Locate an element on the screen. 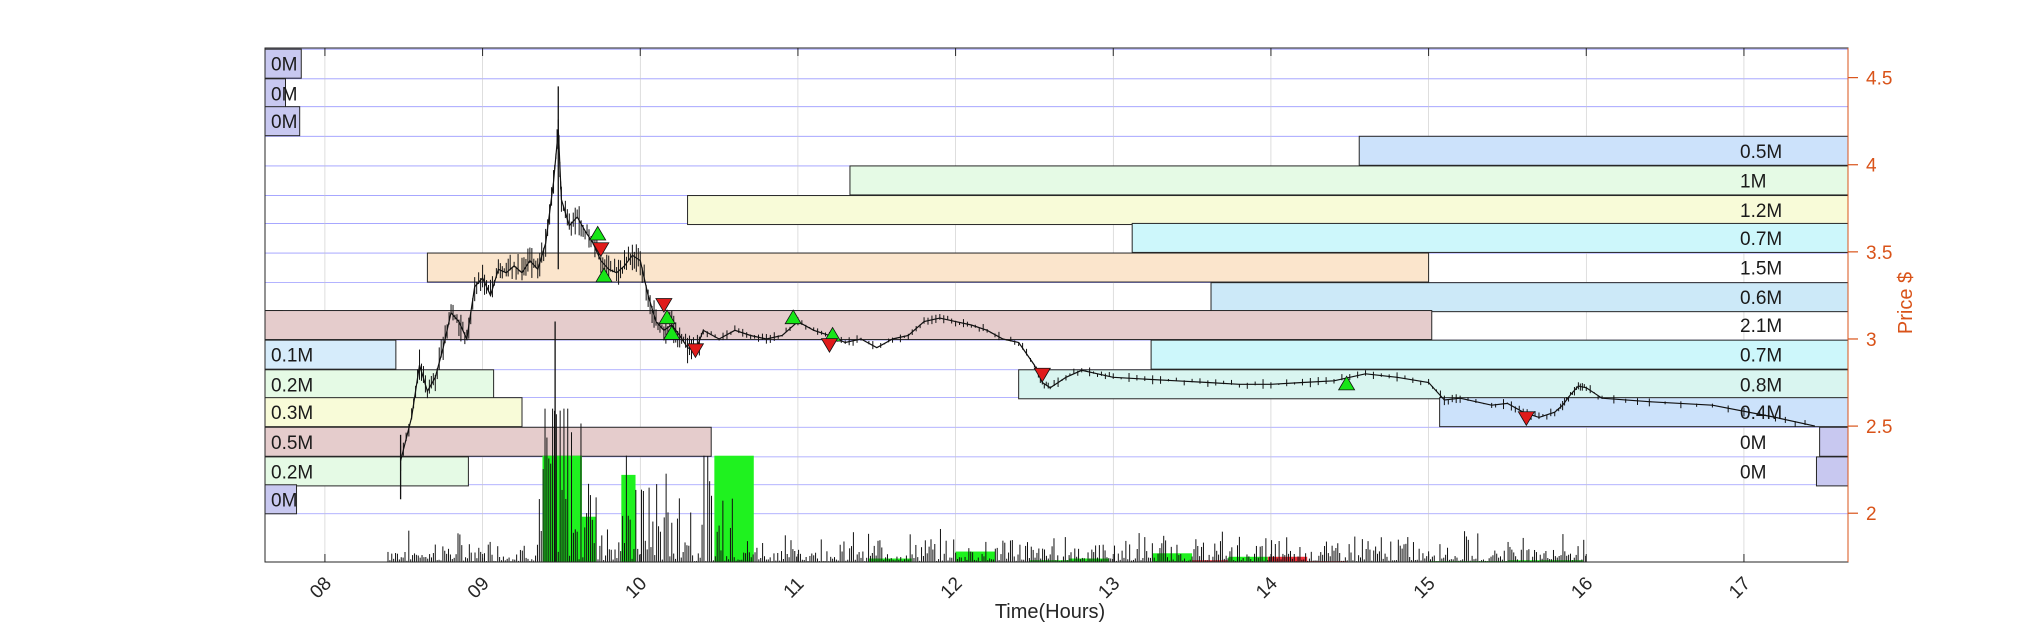 The width and height of the screenshot is (2031, 625). volume-profile-label: 0.8M is located at coordinates (1761, 385).